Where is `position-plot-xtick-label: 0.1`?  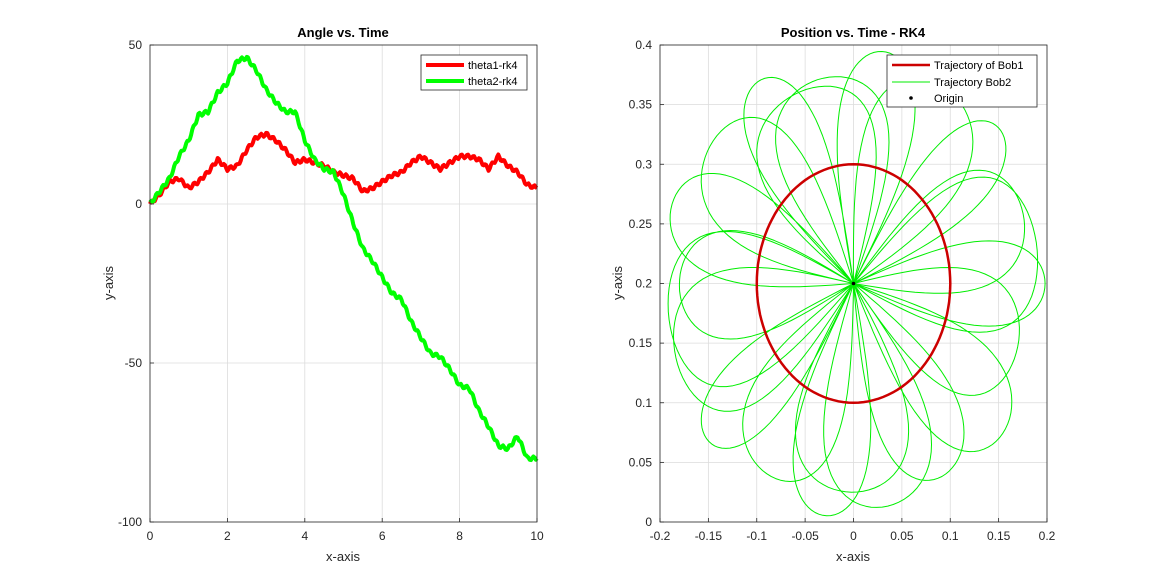
position-plot-xtick-label: 0.1 is located at coordinates (950, 536).